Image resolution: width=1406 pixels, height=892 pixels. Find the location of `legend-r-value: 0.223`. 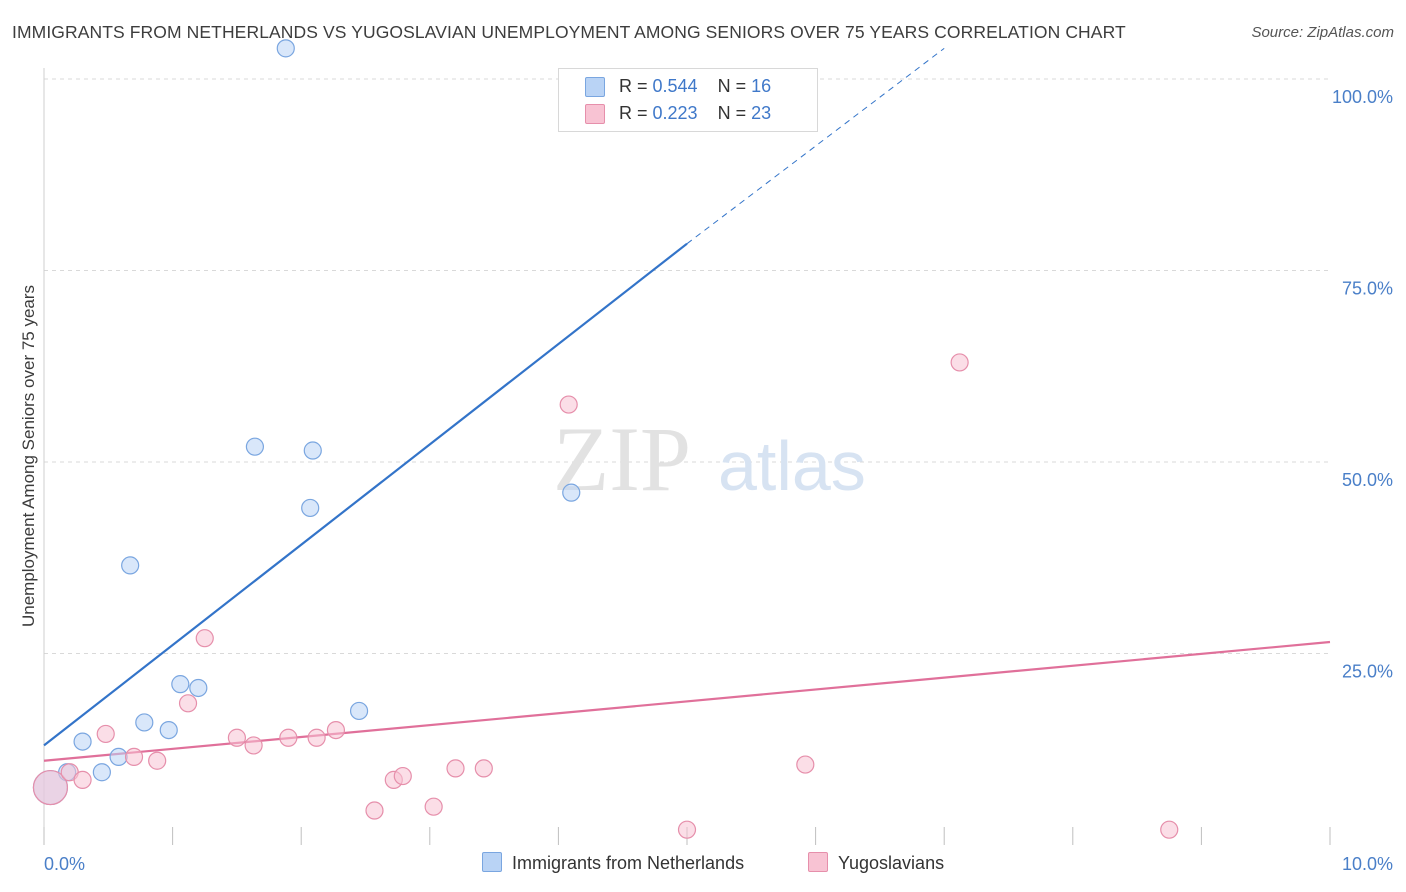

legend-r-value: 0.223 is located at coordinates (675, 113).